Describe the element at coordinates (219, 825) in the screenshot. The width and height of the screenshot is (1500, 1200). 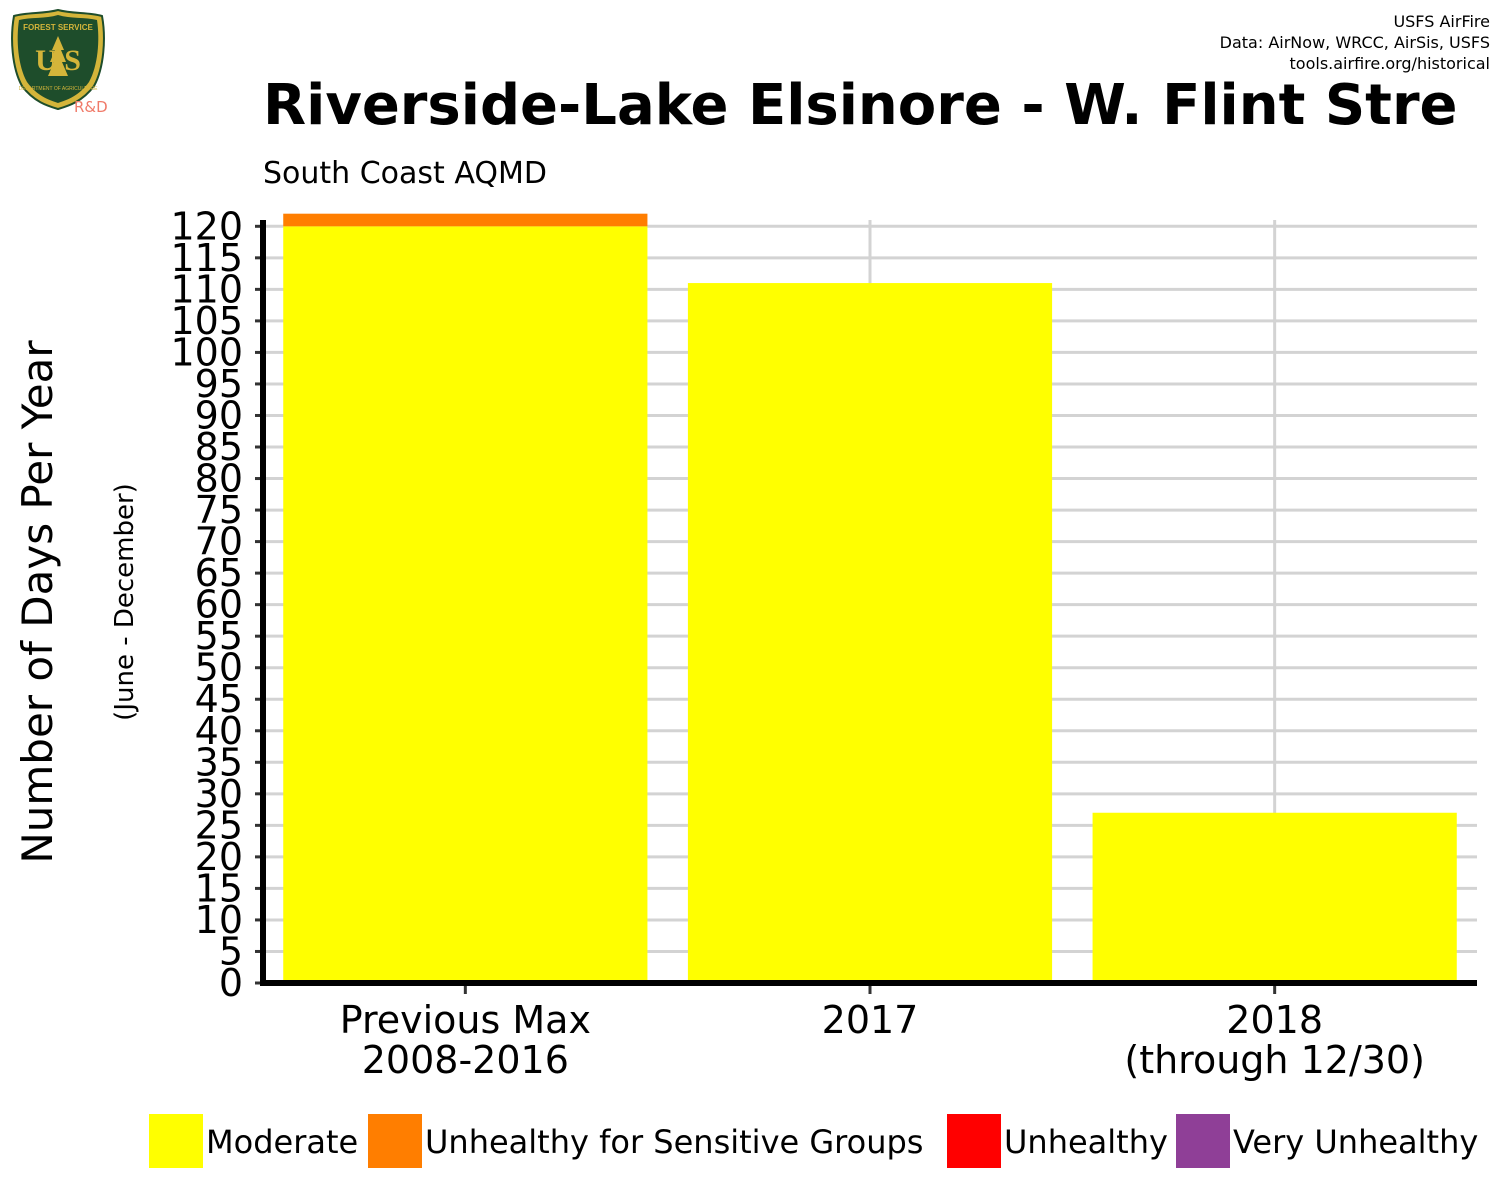
I see `y-tick-label: 25` at that location.